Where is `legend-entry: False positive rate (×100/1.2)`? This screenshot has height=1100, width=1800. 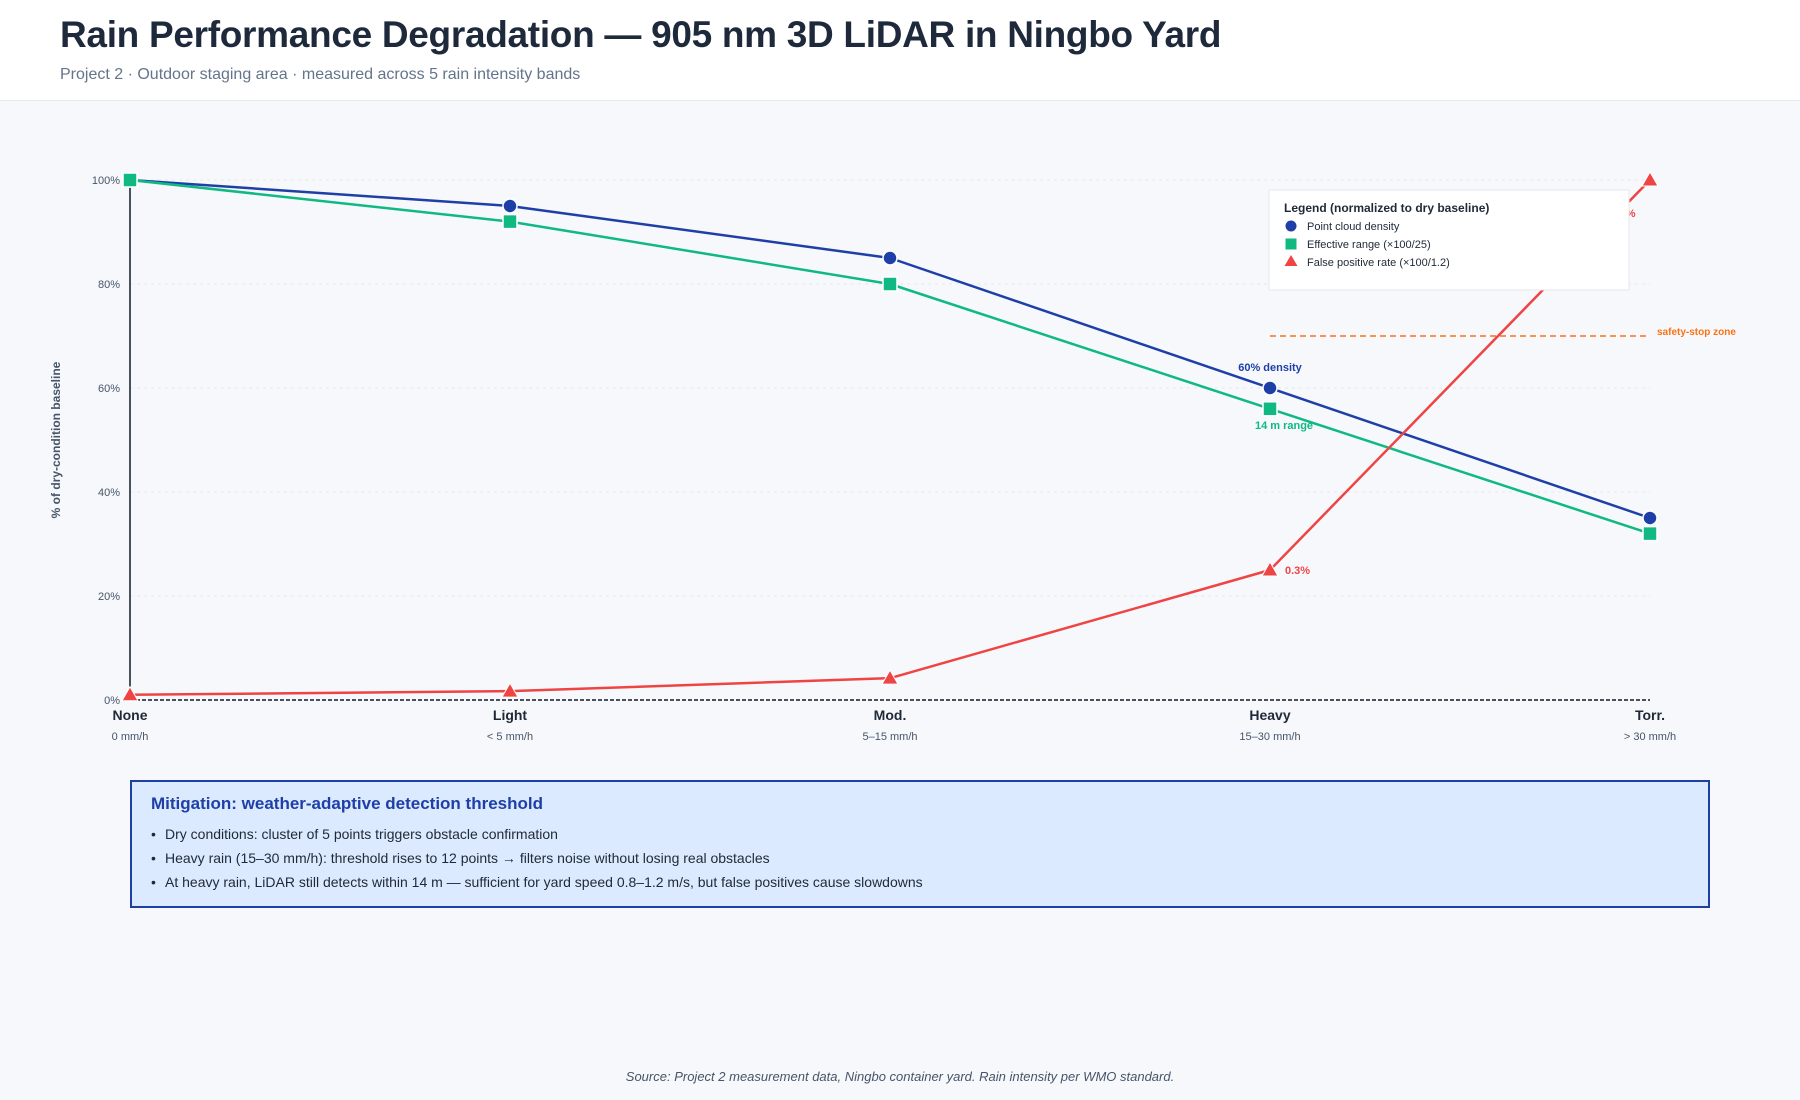 legend-entry: False positive rate (×100/1.2) is located at coordinates (1367, 262).